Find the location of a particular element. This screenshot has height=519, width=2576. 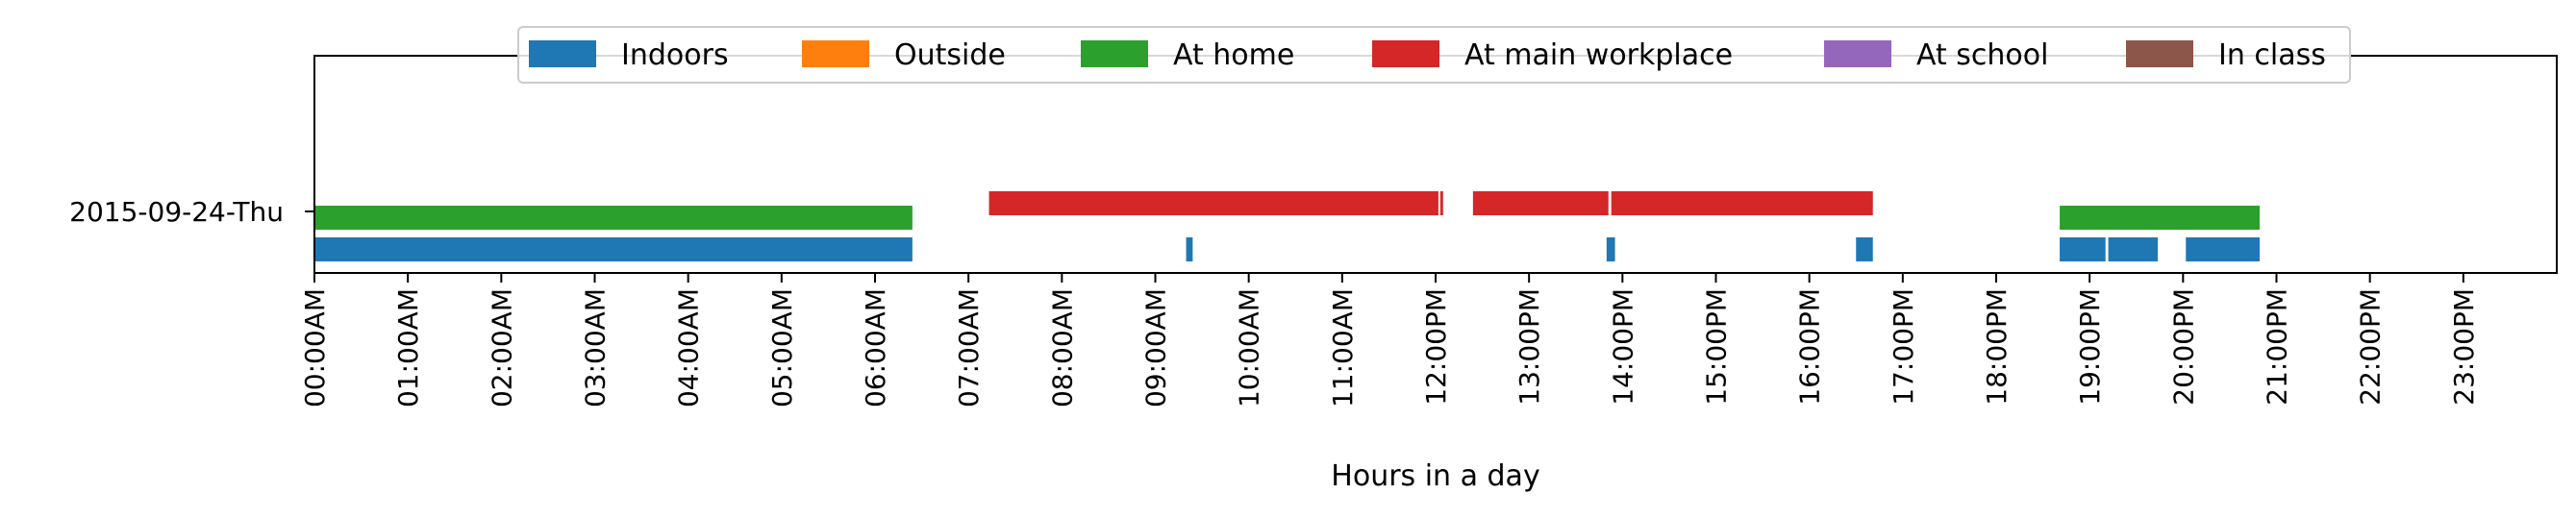

legend-label: At main workplace is located at coordinates (1598, 55).